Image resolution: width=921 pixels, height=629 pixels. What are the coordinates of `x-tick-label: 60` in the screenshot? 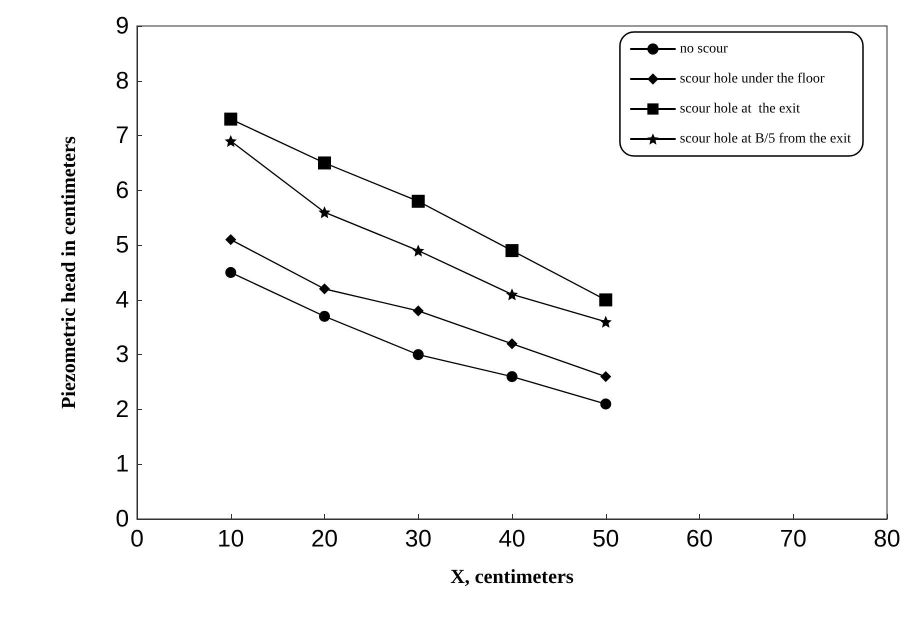 It's located at (699, 539).